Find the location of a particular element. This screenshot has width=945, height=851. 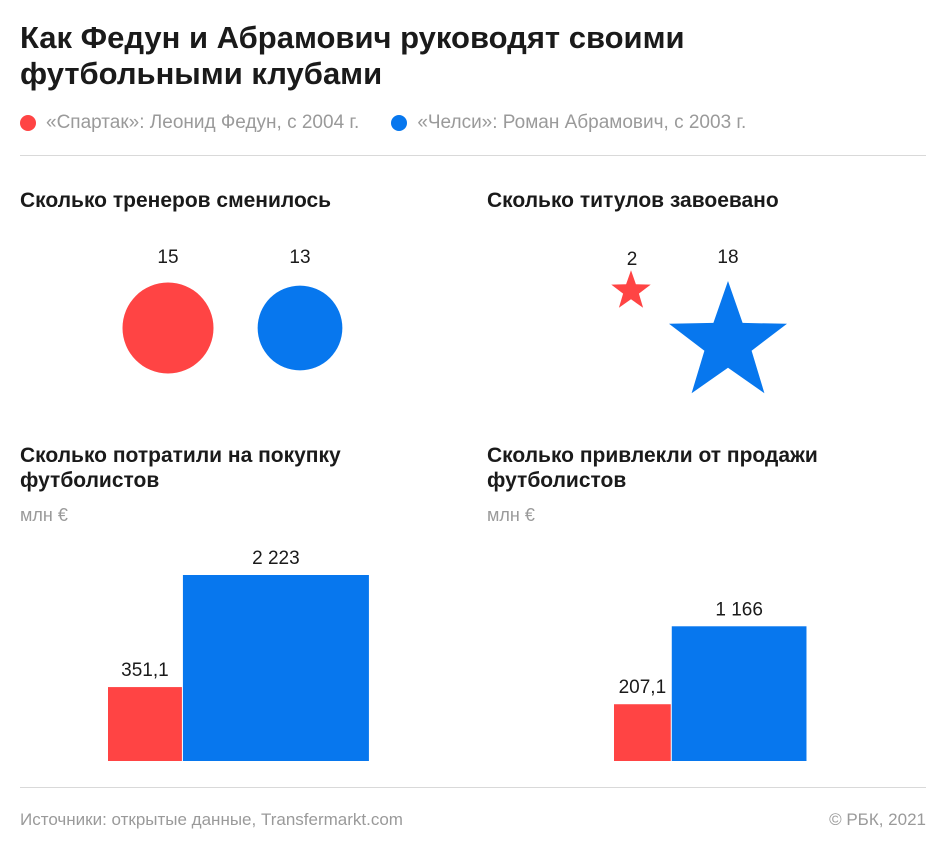

spent-value-label-chelsea: 2 223 is located at coordinates (276, 558).